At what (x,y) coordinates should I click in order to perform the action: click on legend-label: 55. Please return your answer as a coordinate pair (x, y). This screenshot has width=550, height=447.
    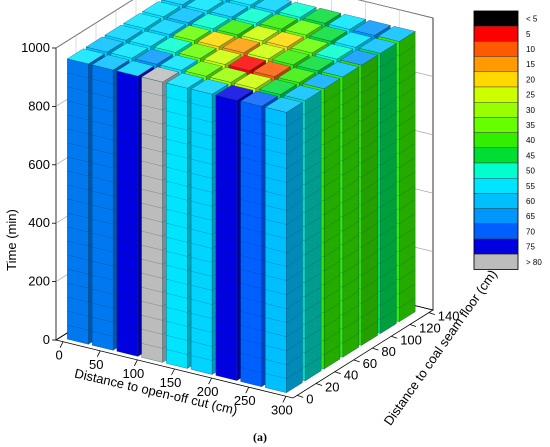
    Looking at the image, I should click on (530, 186).